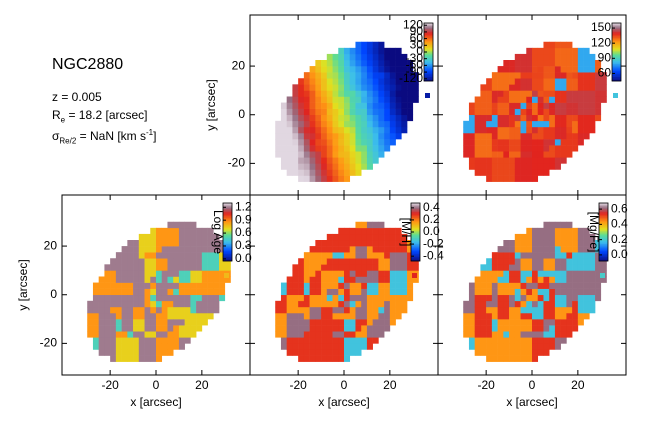 The width and height of the screenshot is (654, 436). What do you see at coordinates (211, 104) in the screenshot?
I see `y-axis-label: y [arcsec]` at bounding box center [211, 104].